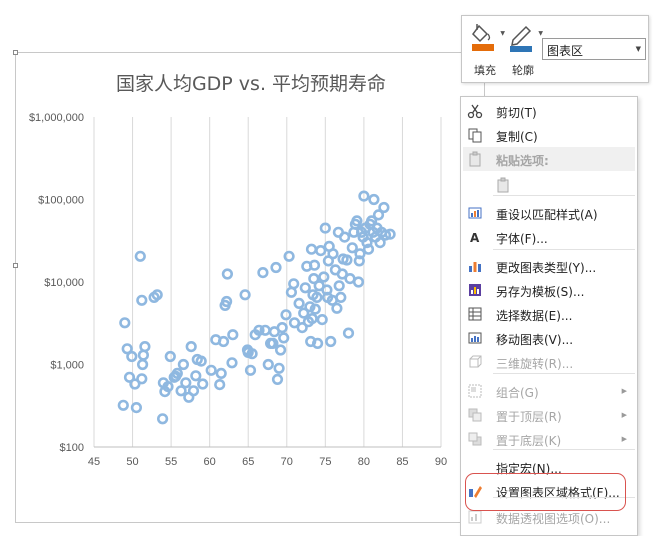  What do you see at coordinates (15, 52) in the screenshot?
I see `resize-handle-top-left` at bounding box center [15, 52].